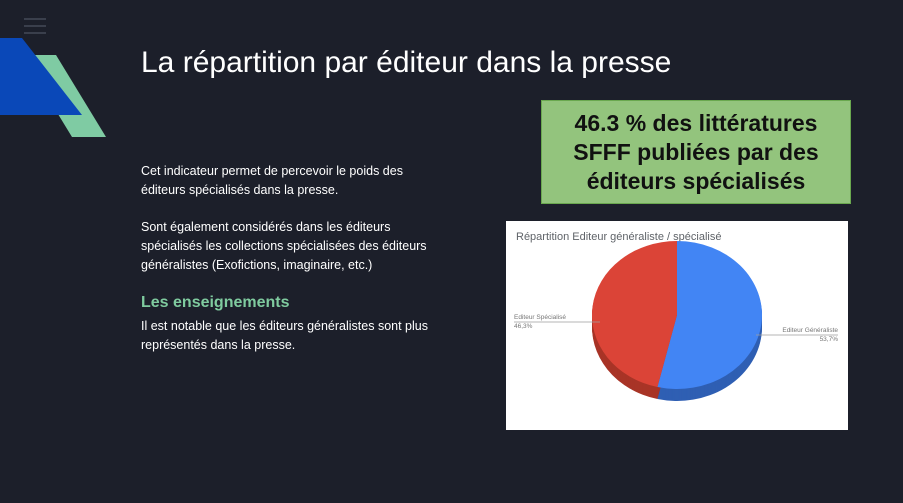  I want to click on pie-slice-specialise, so click(634, 314).